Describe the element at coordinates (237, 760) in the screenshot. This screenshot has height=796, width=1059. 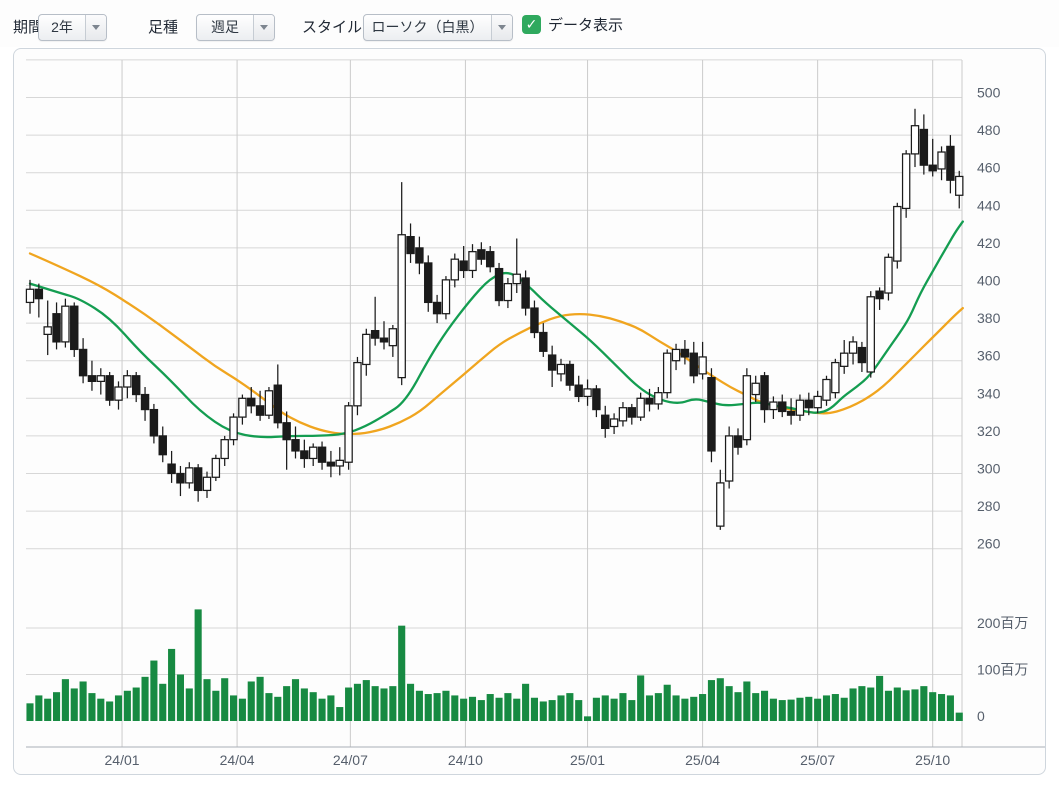
I see `svg-text: 24/04` at that location.